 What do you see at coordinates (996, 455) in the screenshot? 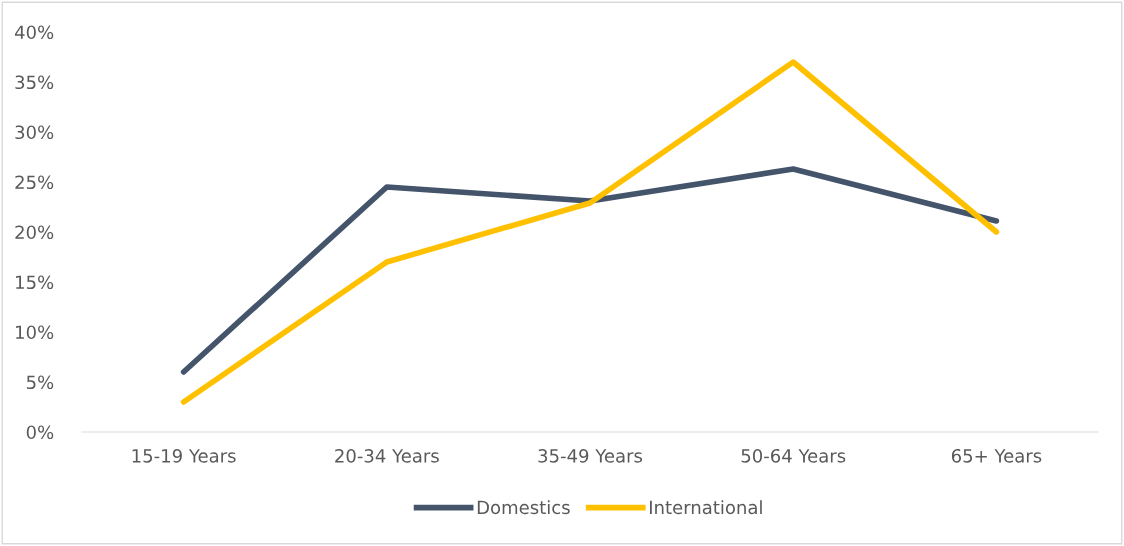
I see `x-tick-label: 65+ Years` at bounding box center [996, 455].